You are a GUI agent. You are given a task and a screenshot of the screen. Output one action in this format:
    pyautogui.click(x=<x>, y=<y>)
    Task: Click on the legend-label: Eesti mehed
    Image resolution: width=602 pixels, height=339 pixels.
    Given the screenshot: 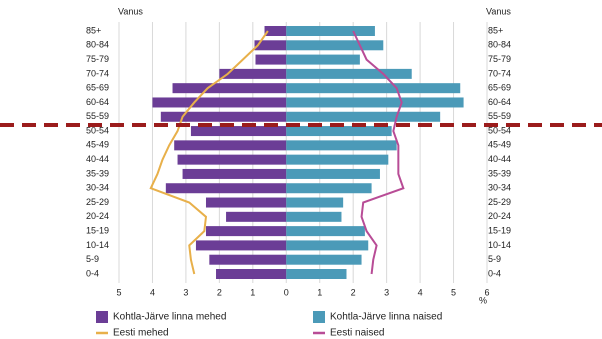 What is the action you would take?
    pyautogui.click(x=141, y=333)
    